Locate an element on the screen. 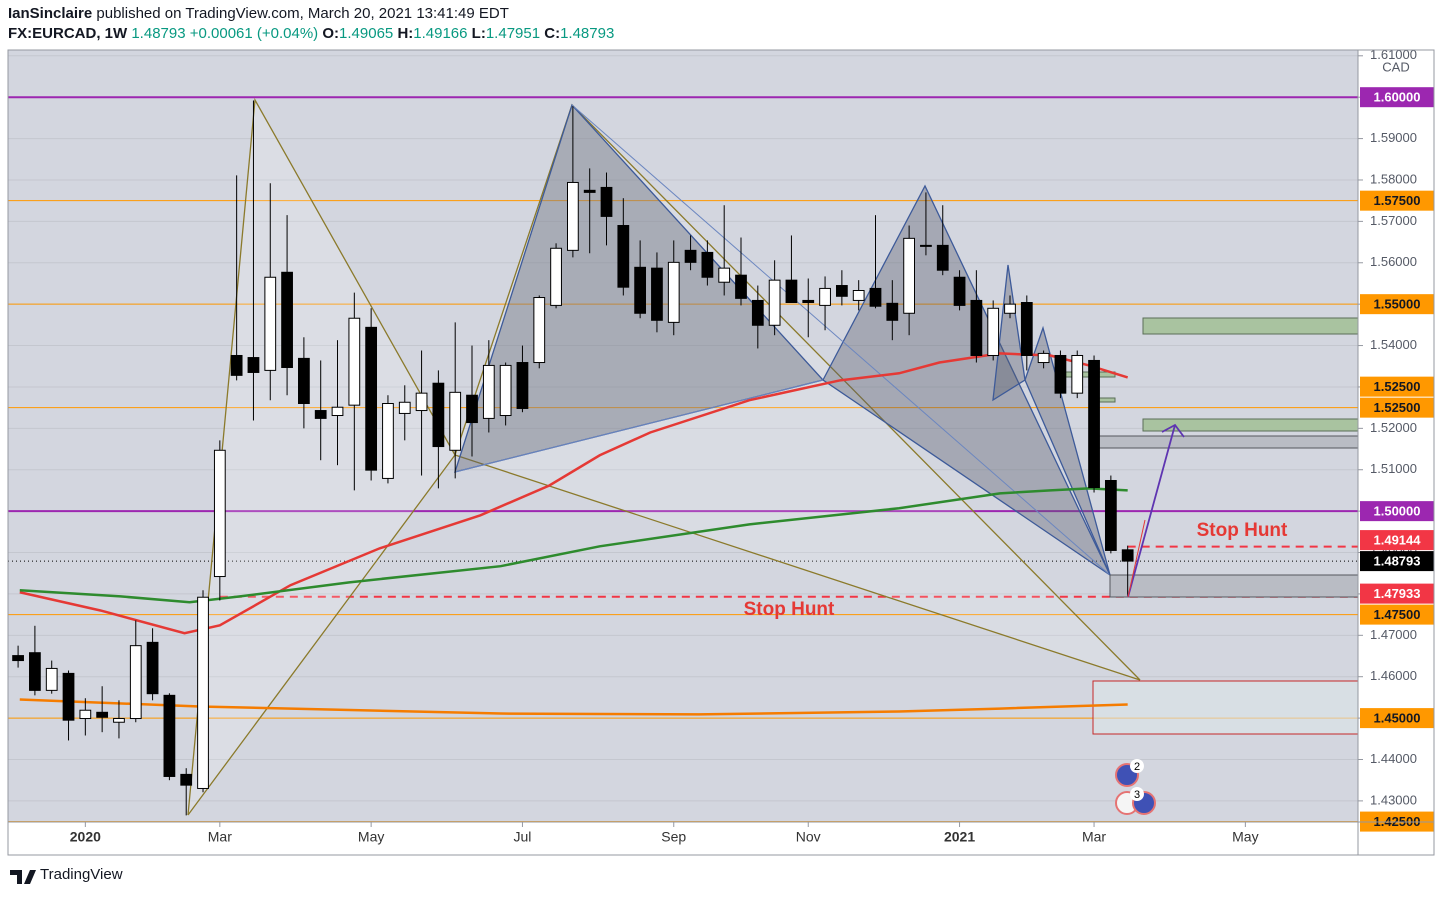 This screenshot has width=1442, height=898. x-tick-label: Sep is located at coordinates (673, 837).